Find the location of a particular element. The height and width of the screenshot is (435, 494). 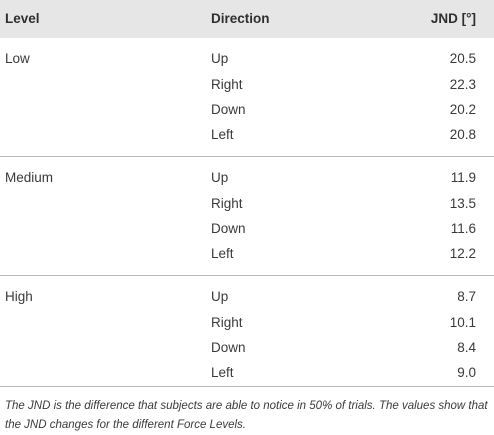

jnd-cell: 13.5 is located at coordinates (462, 203).